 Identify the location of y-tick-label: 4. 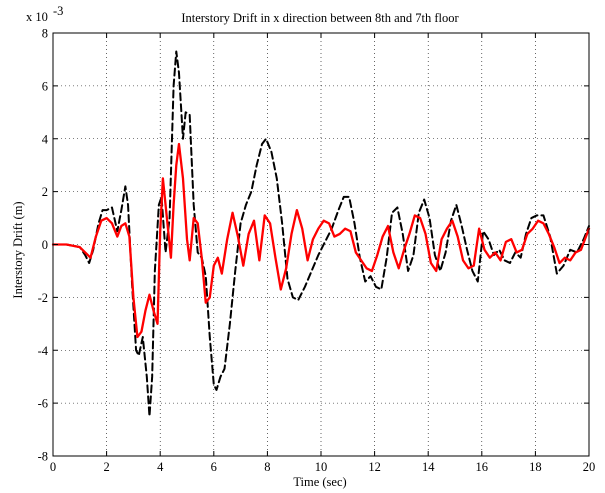
(45, 139).